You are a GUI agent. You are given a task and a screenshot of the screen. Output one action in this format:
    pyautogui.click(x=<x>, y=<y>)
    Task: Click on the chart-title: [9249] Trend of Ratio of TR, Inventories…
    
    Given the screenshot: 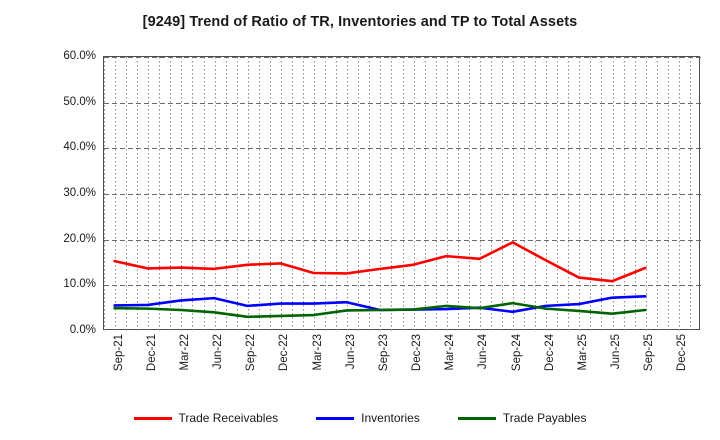 What is the action you would take?
    pyautogui.click(x=360, y=22)
    